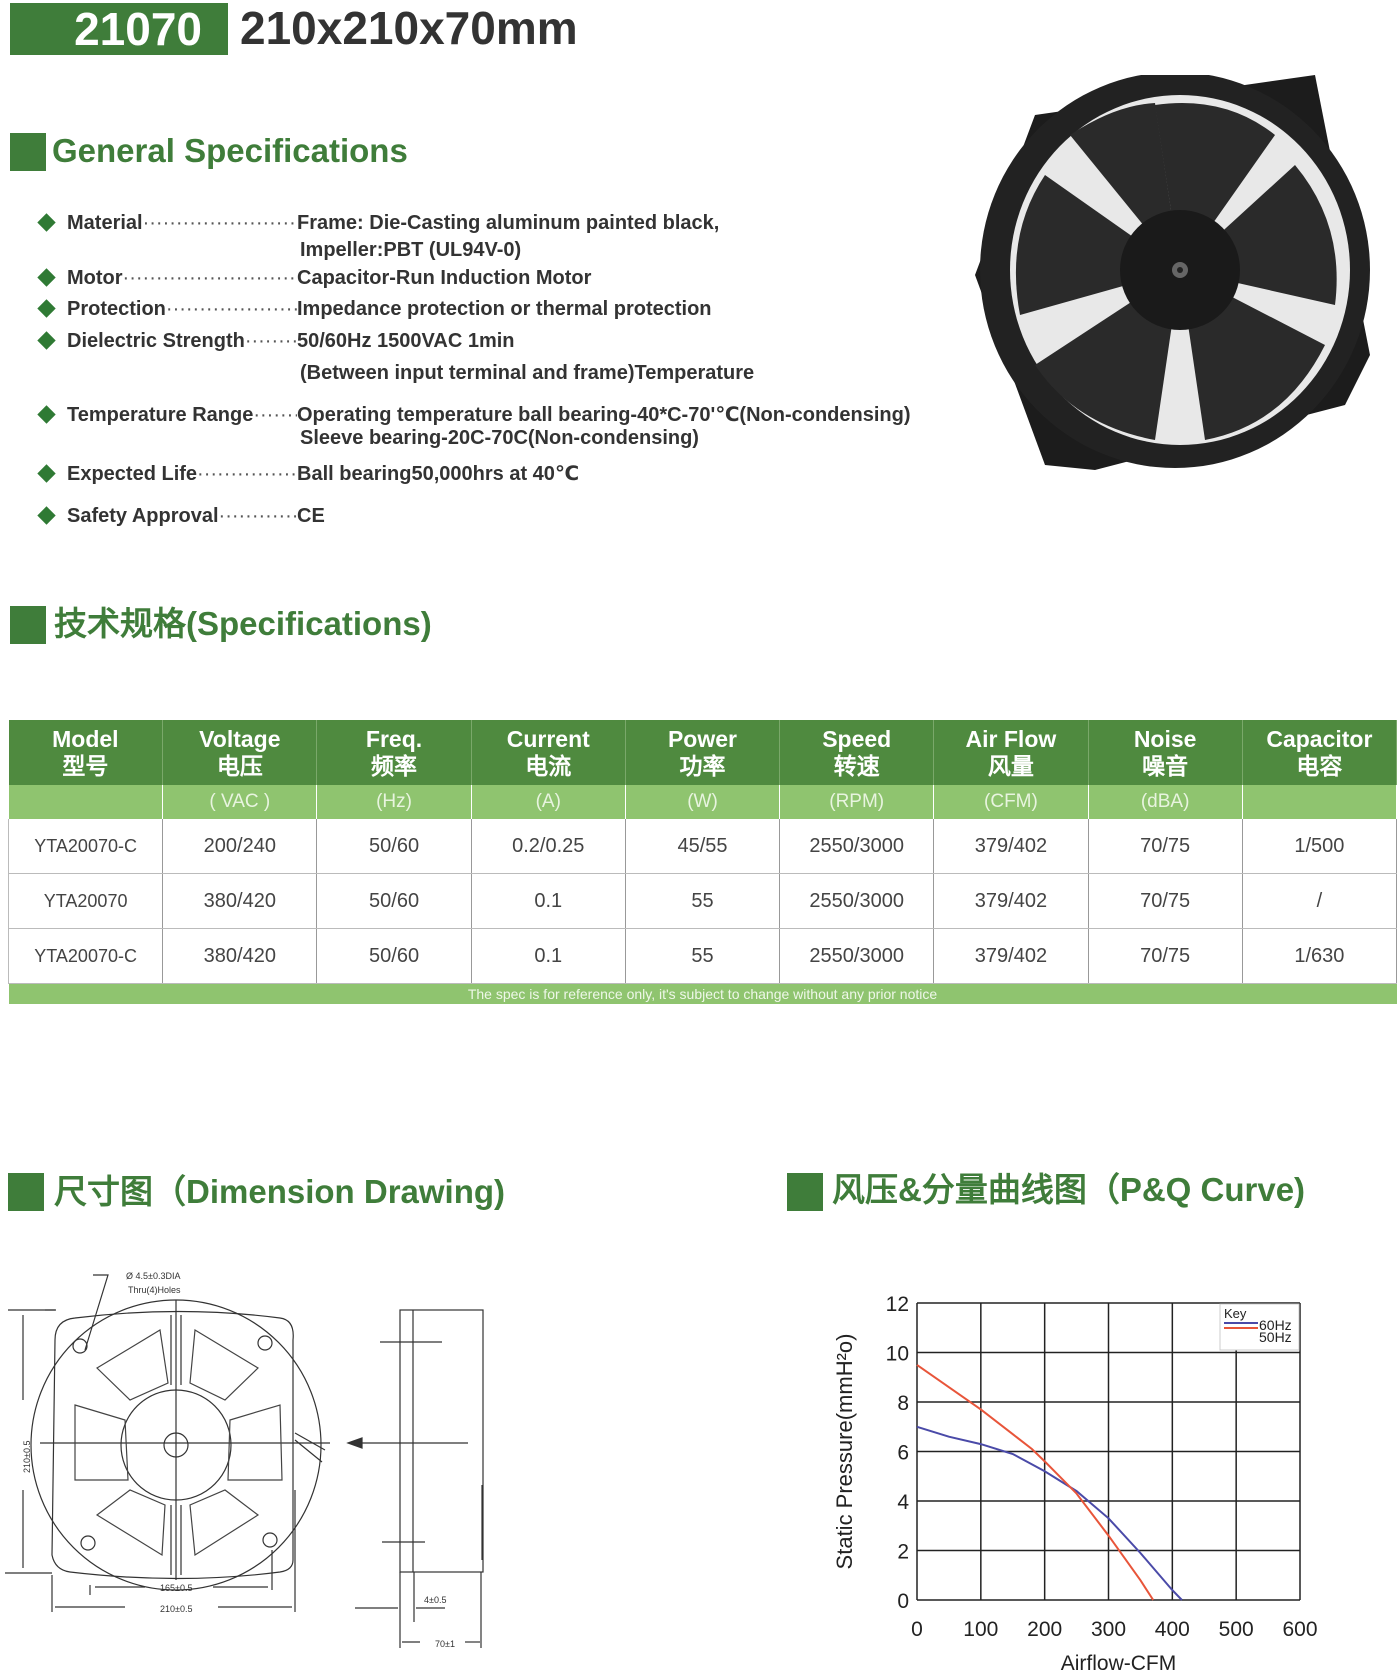 The height and width of the screenshot is (1672, 1400). I want to click on model-number-badge: 21070, so click(119, 29).